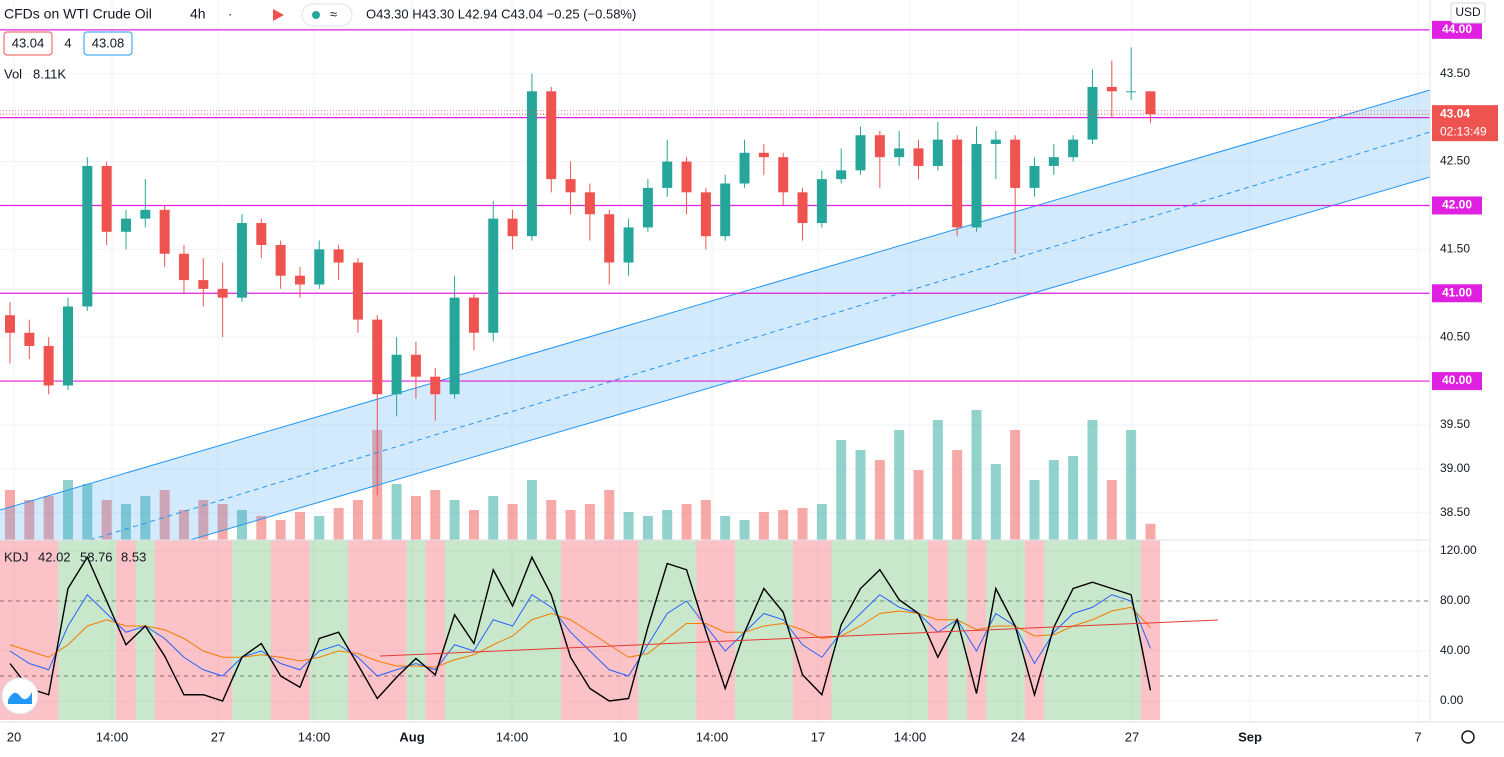 This screenshot has width=1504, height=757. Describe the element at coordinates (333, 13) in the screenshot. I see `status-icon: ≈` at that location.